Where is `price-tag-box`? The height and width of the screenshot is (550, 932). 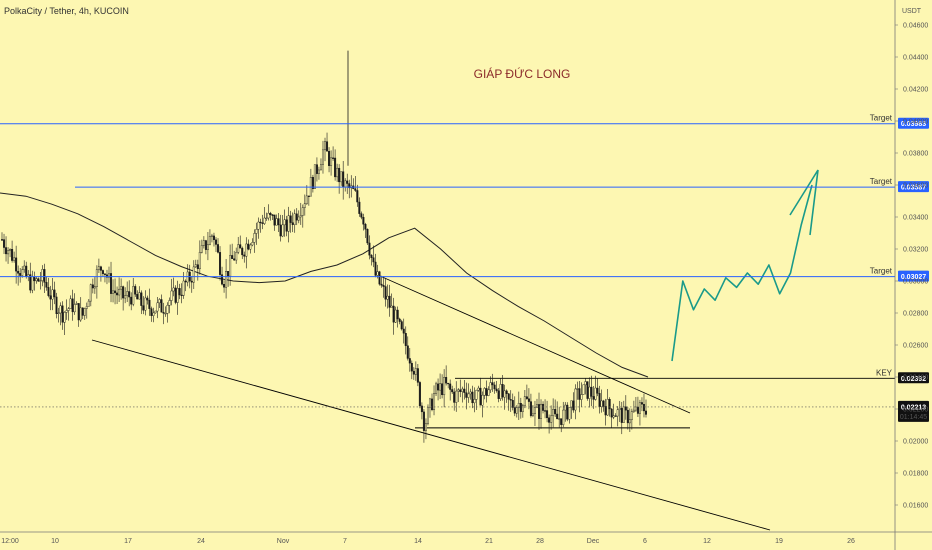 price-tag-box is located at coordinates (913, 187).